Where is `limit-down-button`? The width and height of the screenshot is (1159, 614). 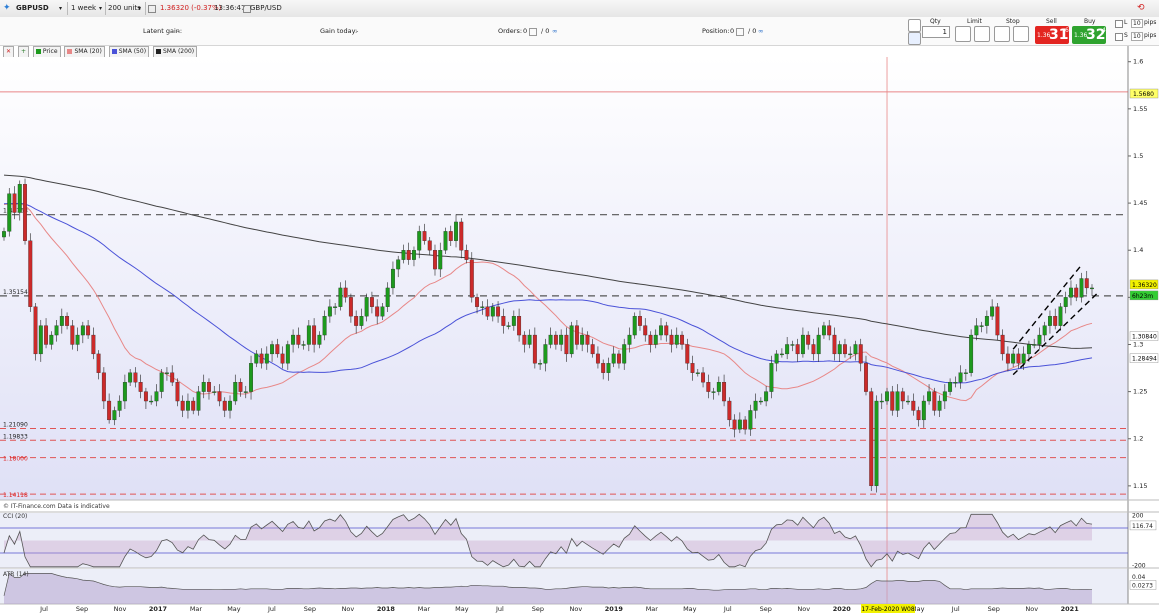 limit-down-button is located at coordinates (982, 34).